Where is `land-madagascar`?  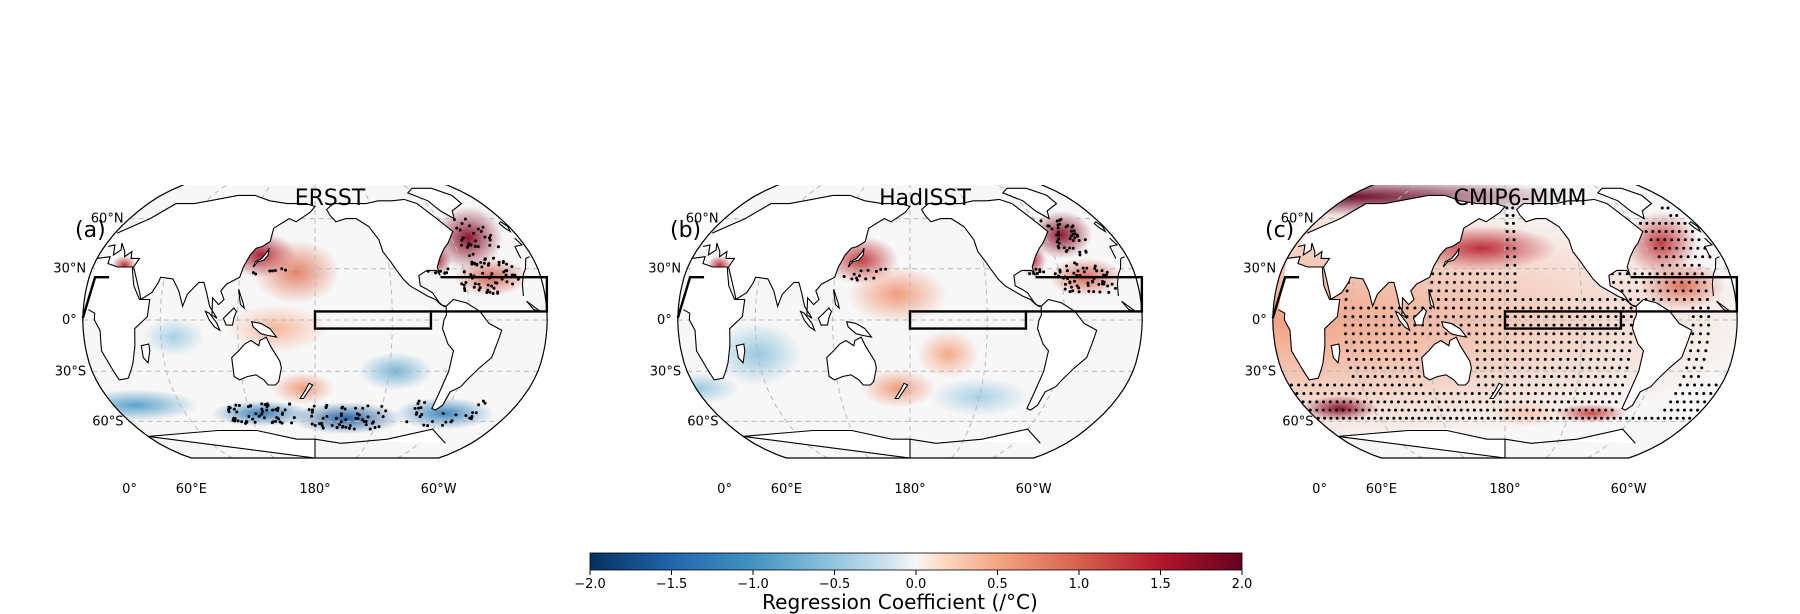 land-madagascar is located at coordinates (740, 354).